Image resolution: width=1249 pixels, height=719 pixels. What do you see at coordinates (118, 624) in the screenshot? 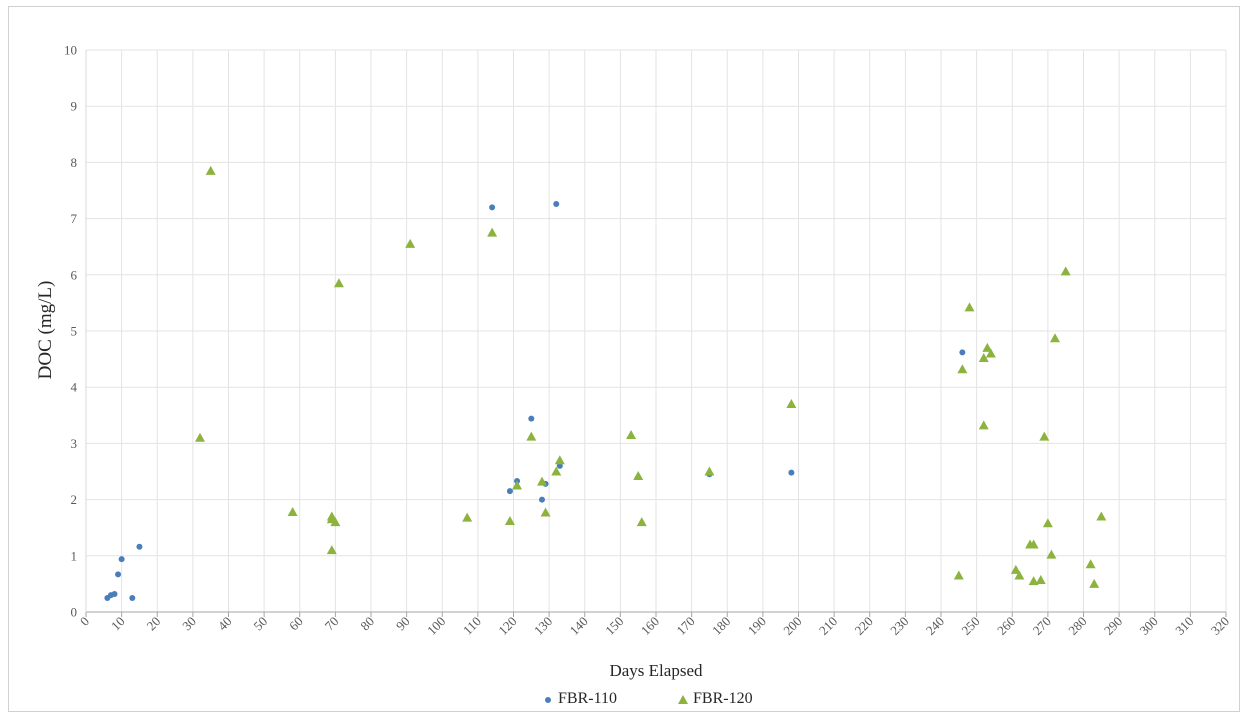
I see `x-tick-label: 10` at bounding box center [118, 624].